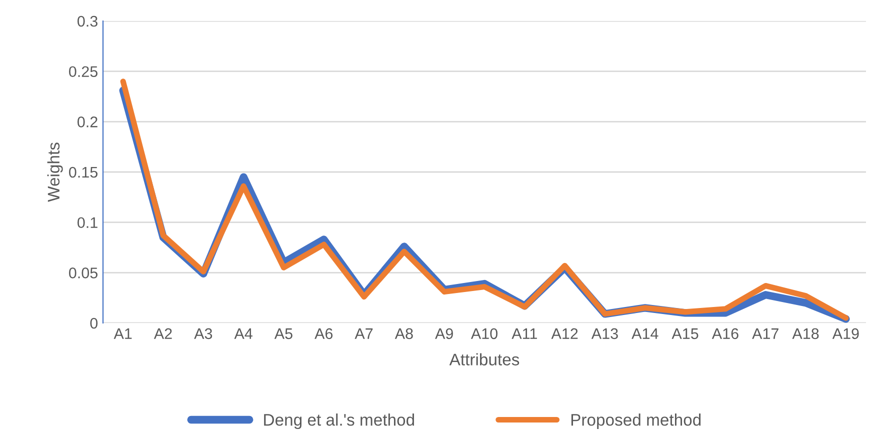  Describe the element at coordinates (83, 72) in the screenshot. I see `y-tick-label: 0.25` at that location.